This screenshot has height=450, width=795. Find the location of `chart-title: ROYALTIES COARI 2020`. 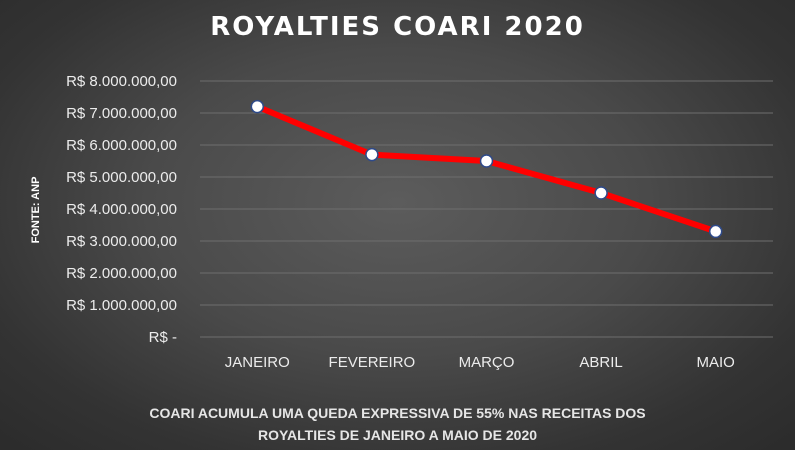

chart-title: ROYALTIES COARI 2020 is located at coordinates (397, 27).